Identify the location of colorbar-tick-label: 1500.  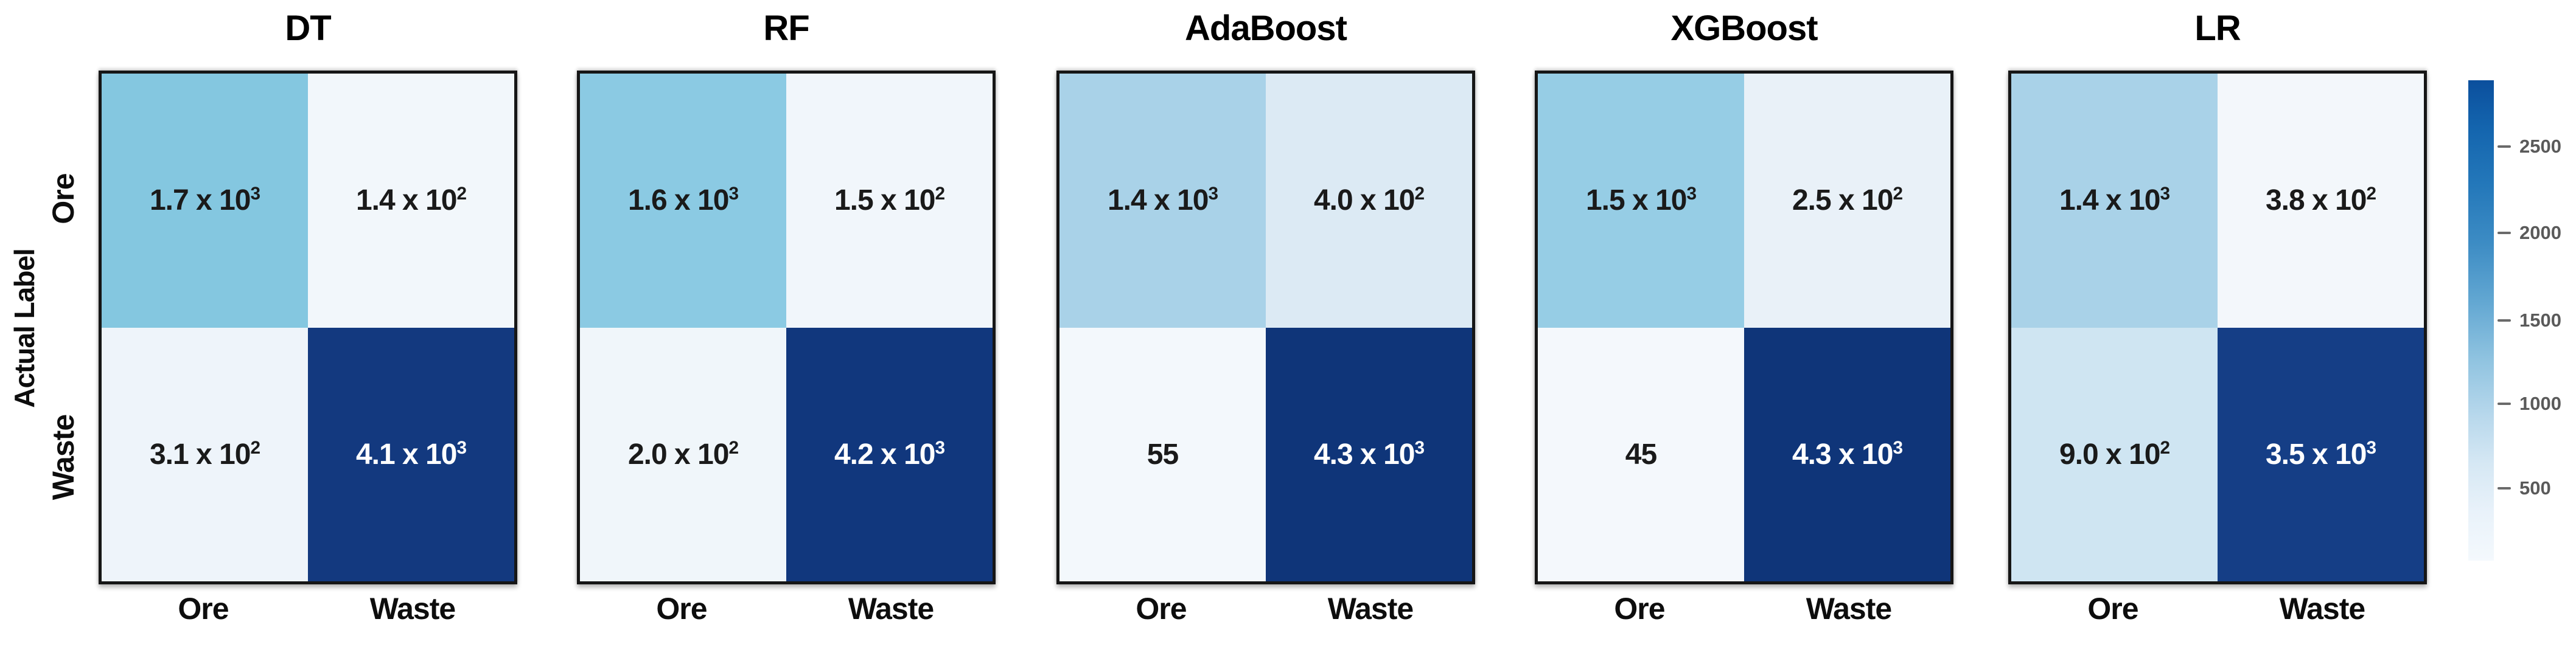
(2540, 320).